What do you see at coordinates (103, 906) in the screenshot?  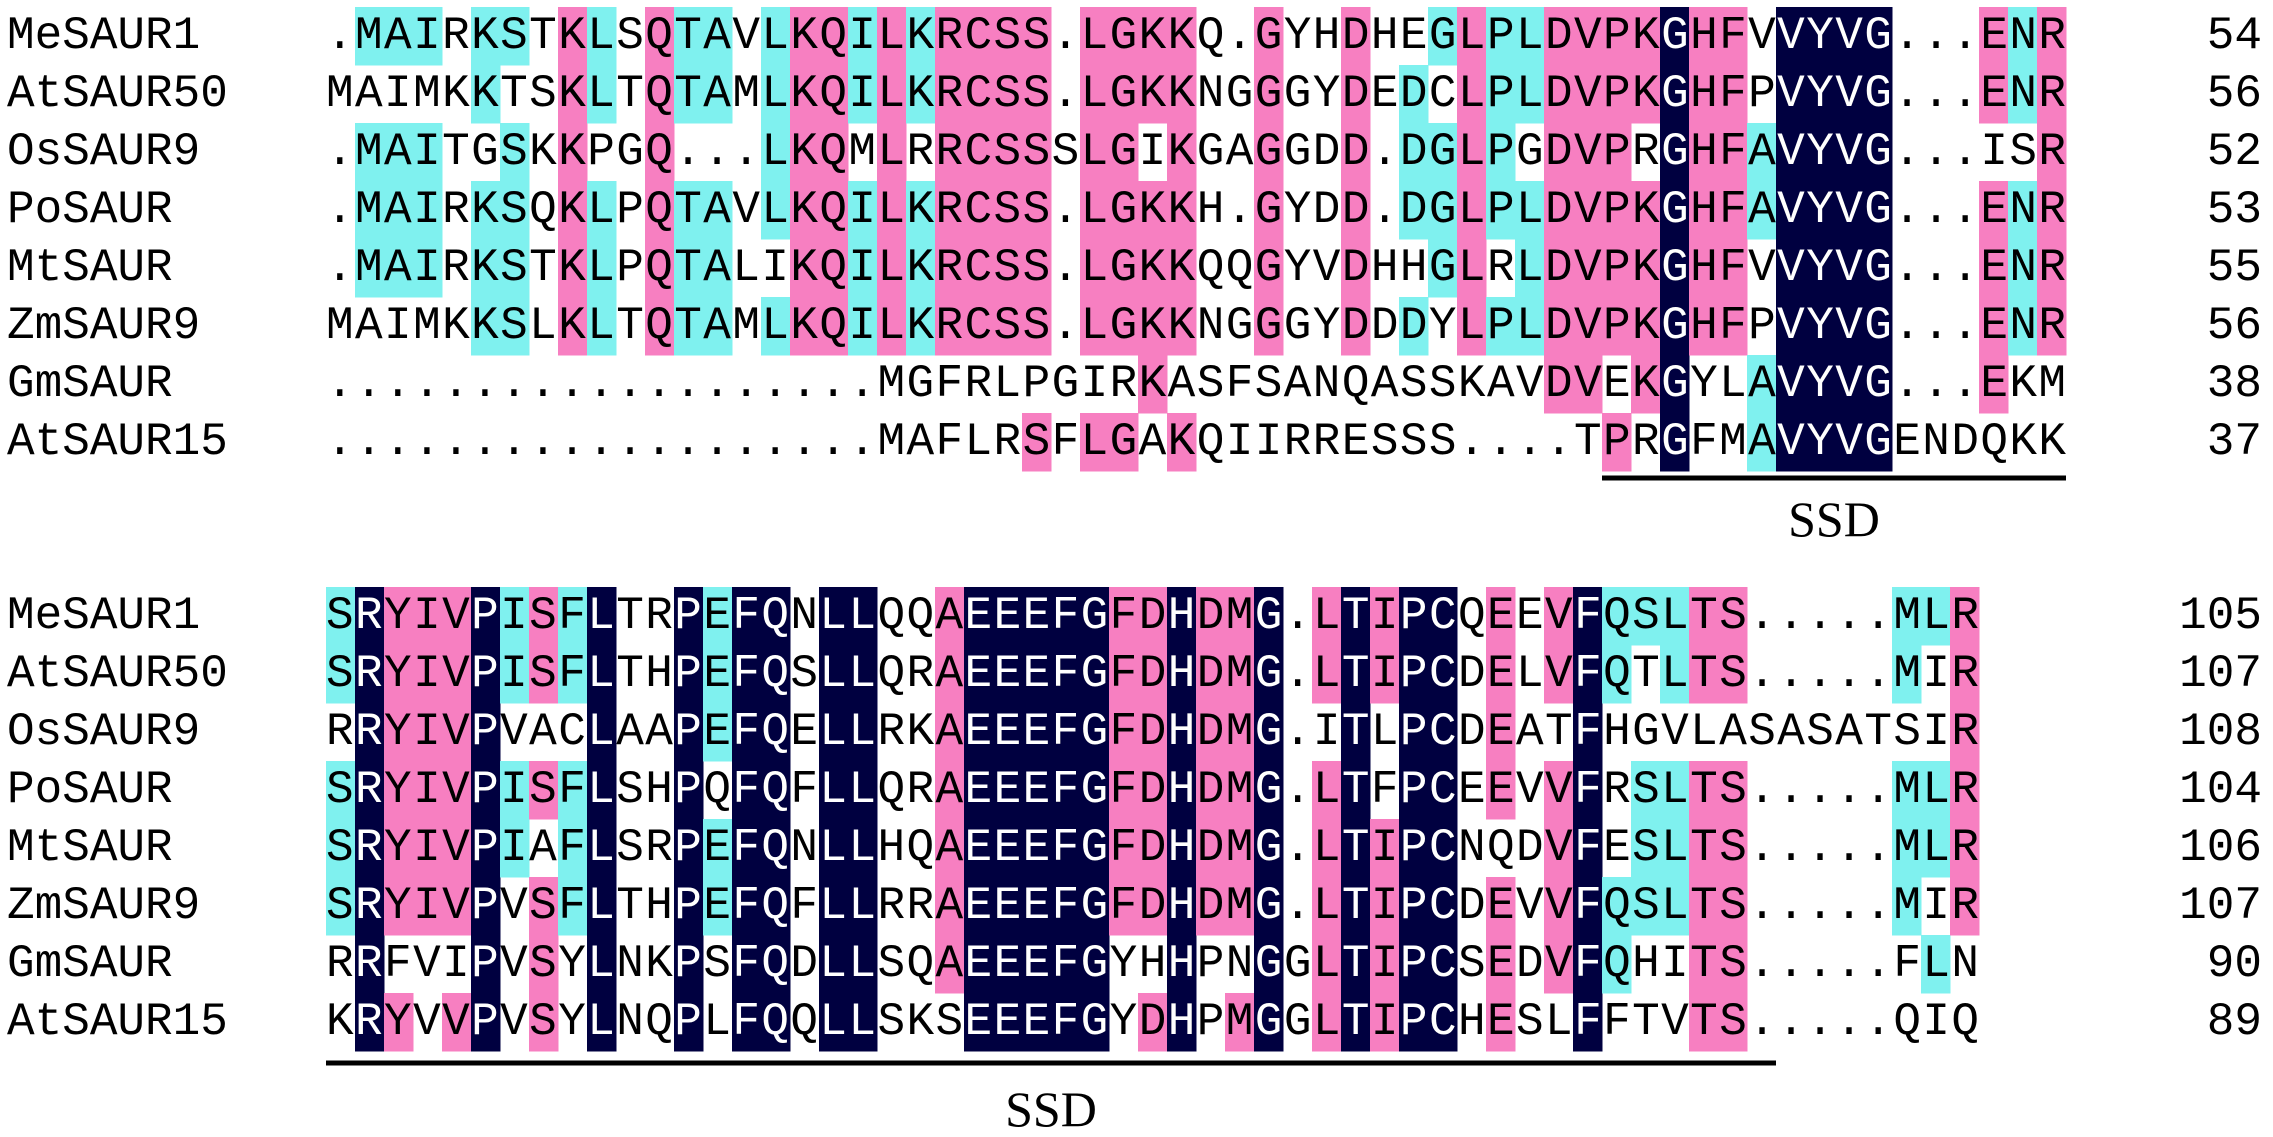 I see `sequence-name: ZmSAUR9` at bounding box center [103, 906].